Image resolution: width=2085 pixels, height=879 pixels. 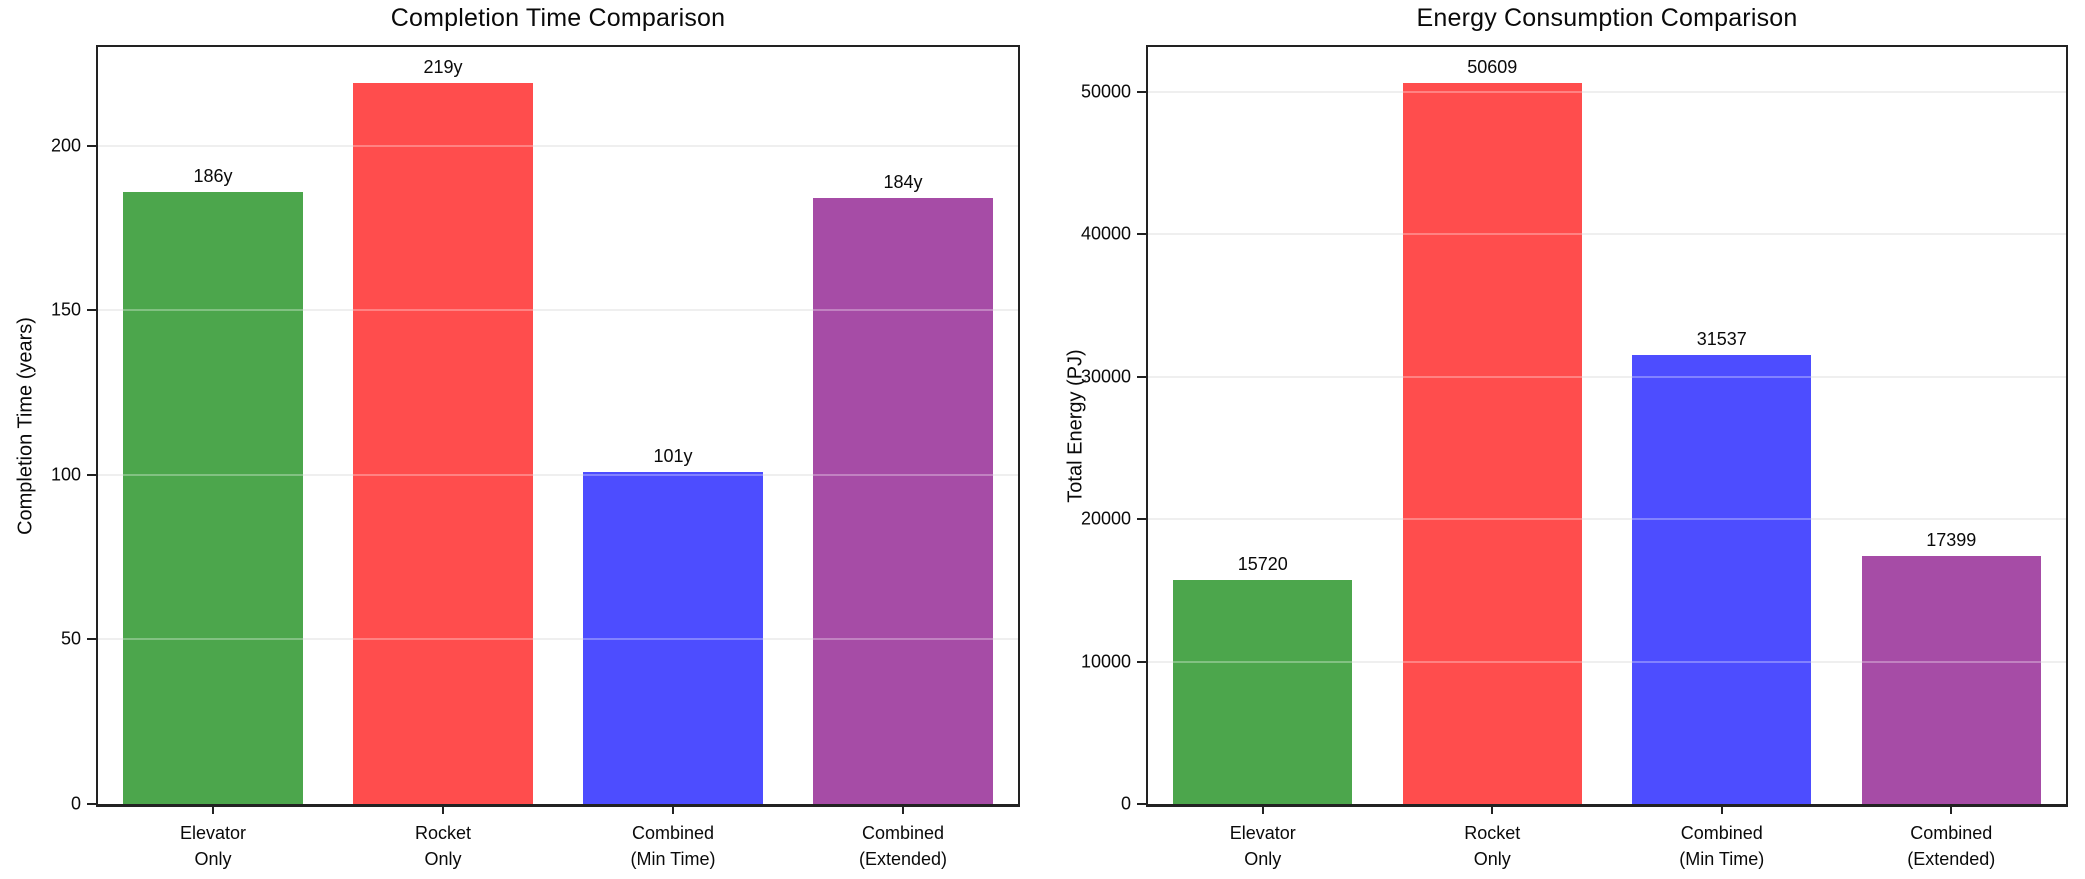 I want to click on y-tick-label: 30000, so click(x=1105, y=376).